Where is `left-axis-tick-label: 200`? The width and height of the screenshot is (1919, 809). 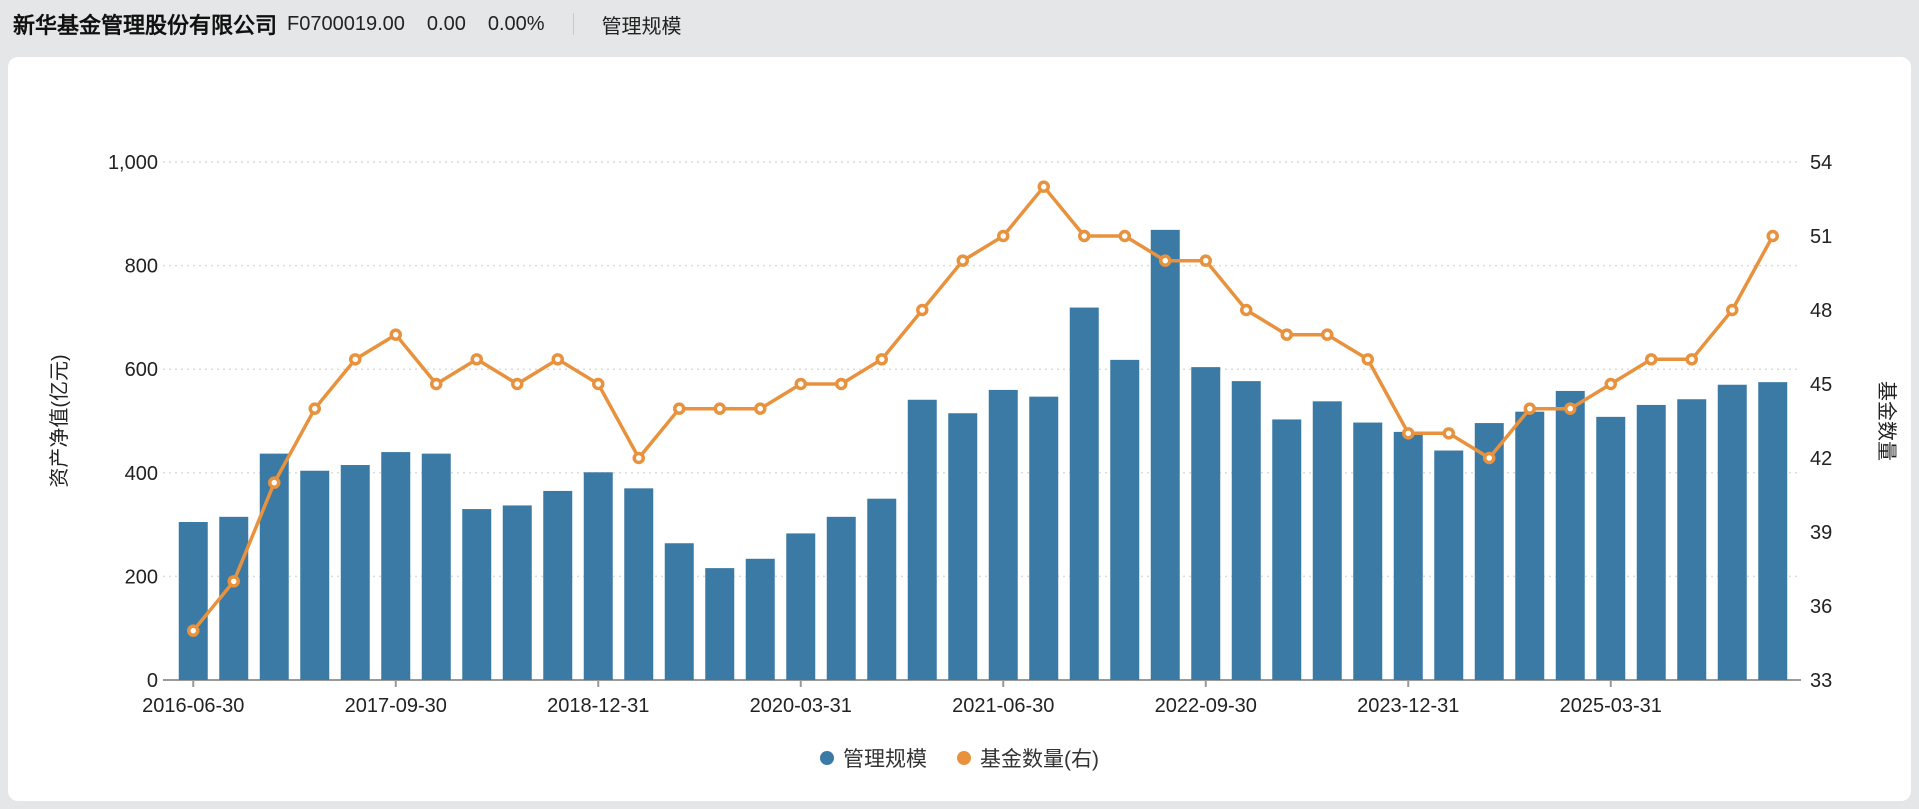 left-axis-tick-label: 200 is located at coordinates (141, 577).